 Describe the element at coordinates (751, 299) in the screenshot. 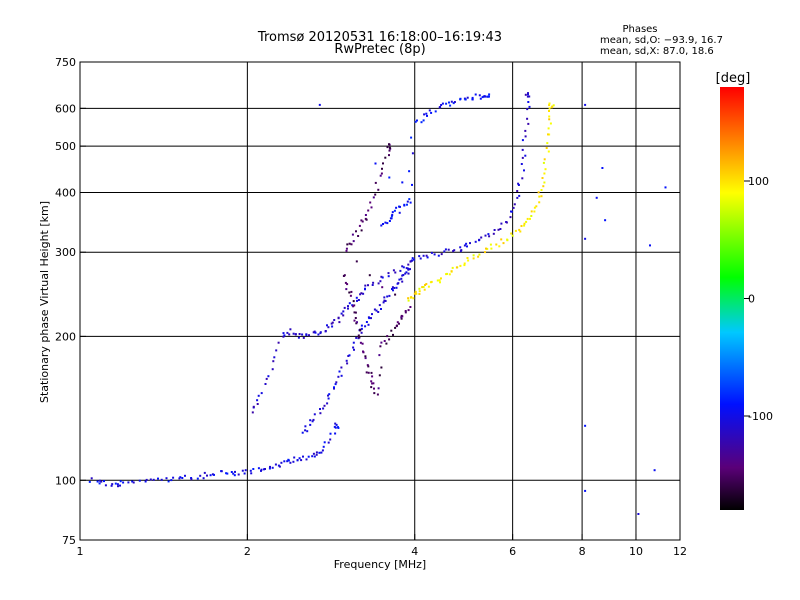

I see `colorbar-tick-label: 0` at that location.